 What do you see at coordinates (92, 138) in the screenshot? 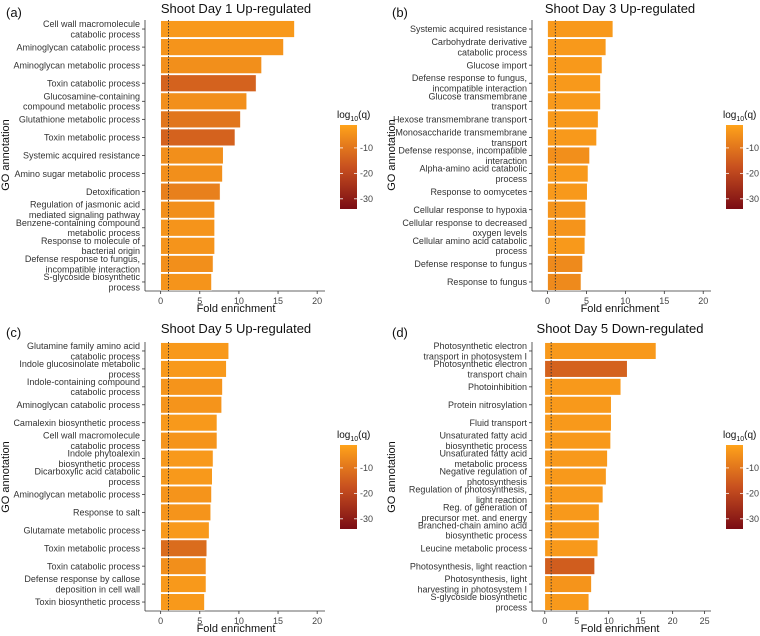
I see `category-label: Toxin metabolic process` at bounding box center [92, 138].